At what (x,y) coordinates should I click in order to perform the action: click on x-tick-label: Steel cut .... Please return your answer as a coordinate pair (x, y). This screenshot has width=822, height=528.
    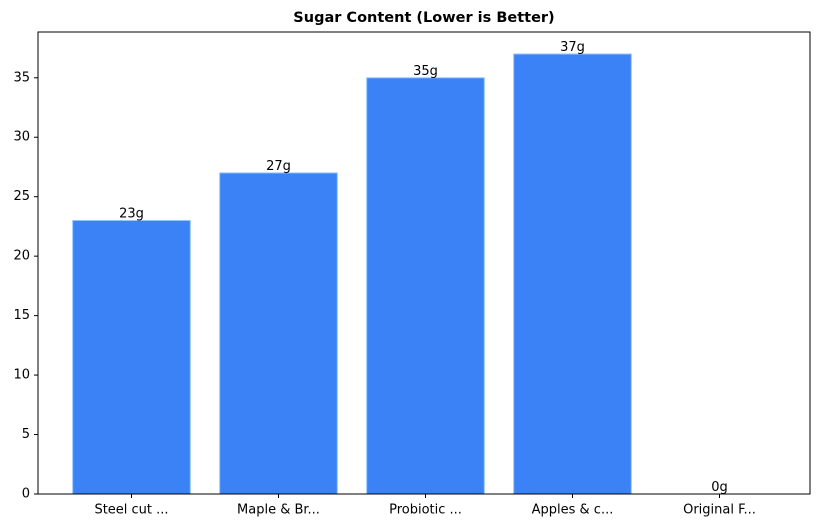
    Looking at the image, I should click on (131, 510).